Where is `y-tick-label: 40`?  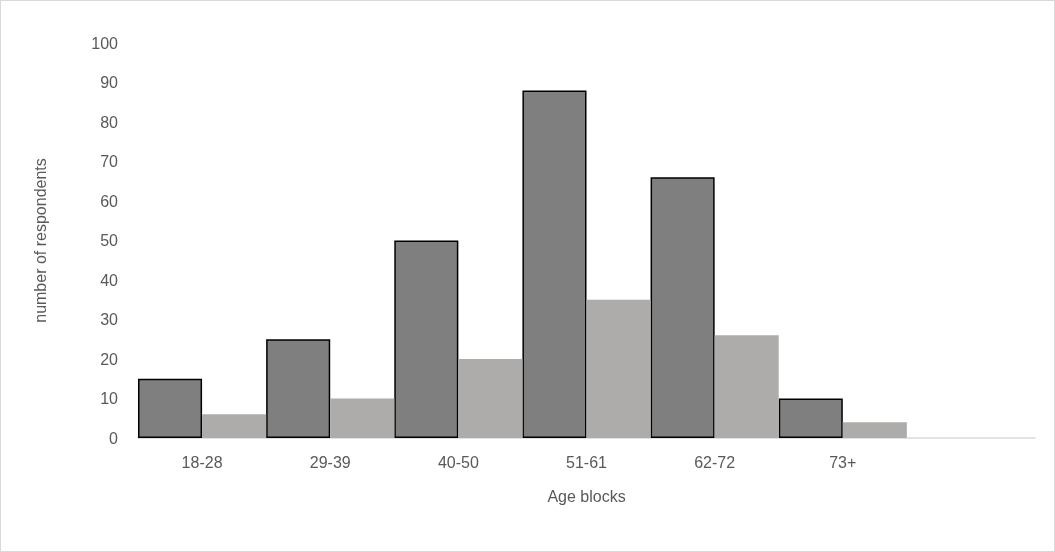 y-tick-label: 40 is located at coordinates (109, 280).